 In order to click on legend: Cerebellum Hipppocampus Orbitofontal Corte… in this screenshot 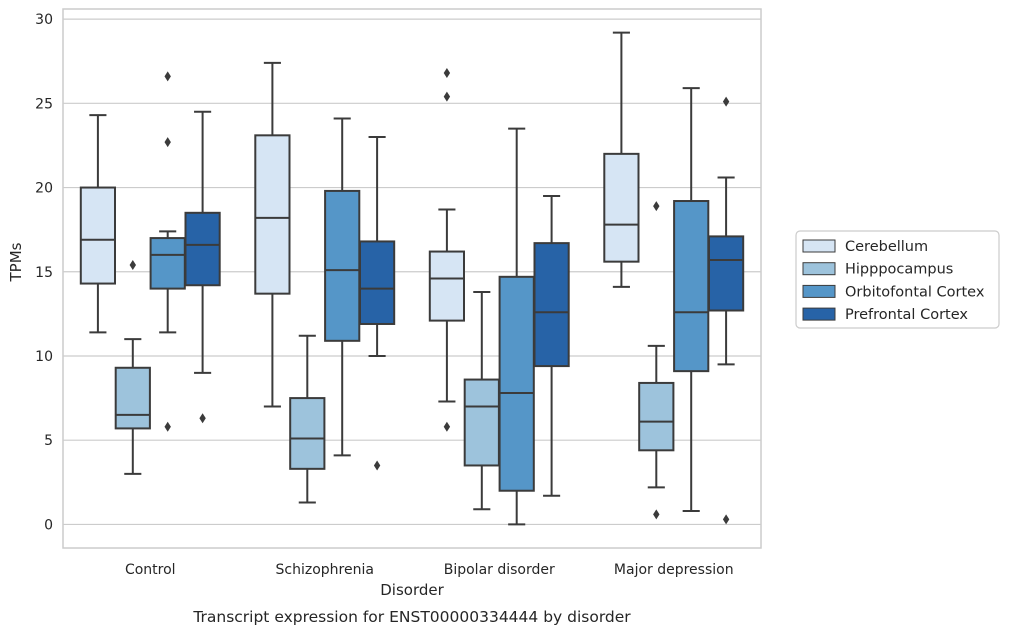, I will do `click(897, 279)`.